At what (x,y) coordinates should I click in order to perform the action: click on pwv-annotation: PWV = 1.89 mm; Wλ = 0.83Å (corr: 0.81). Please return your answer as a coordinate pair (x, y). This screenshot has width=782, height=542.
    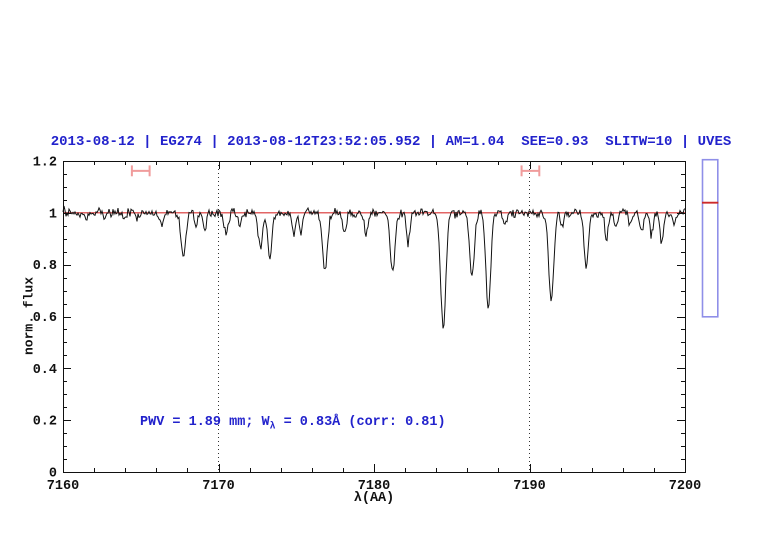
    Looking at the image, I should click on (293, 423).